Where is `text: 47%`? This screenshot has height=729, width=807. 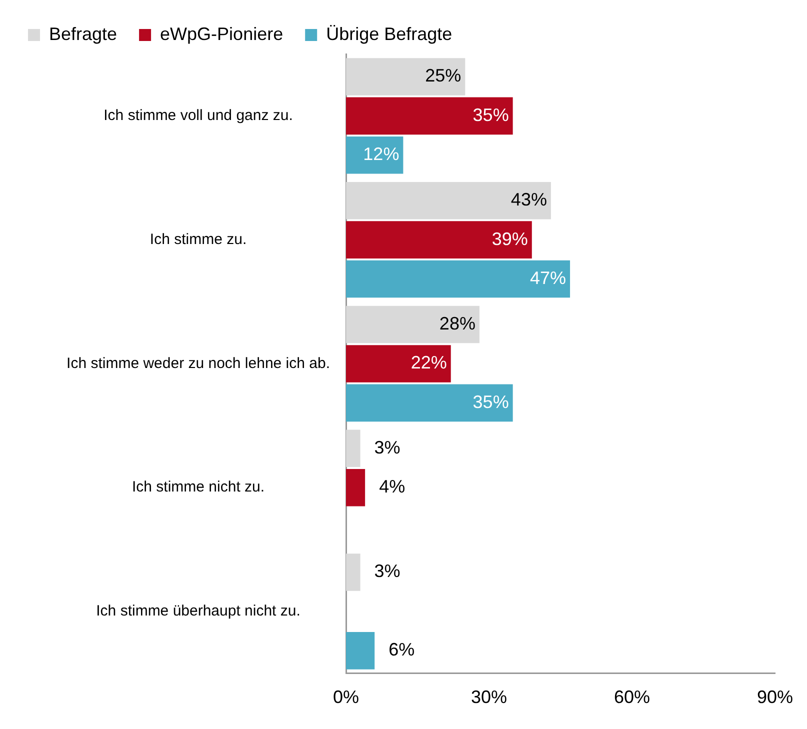
text: 47% is located at coordinates (548, 278).